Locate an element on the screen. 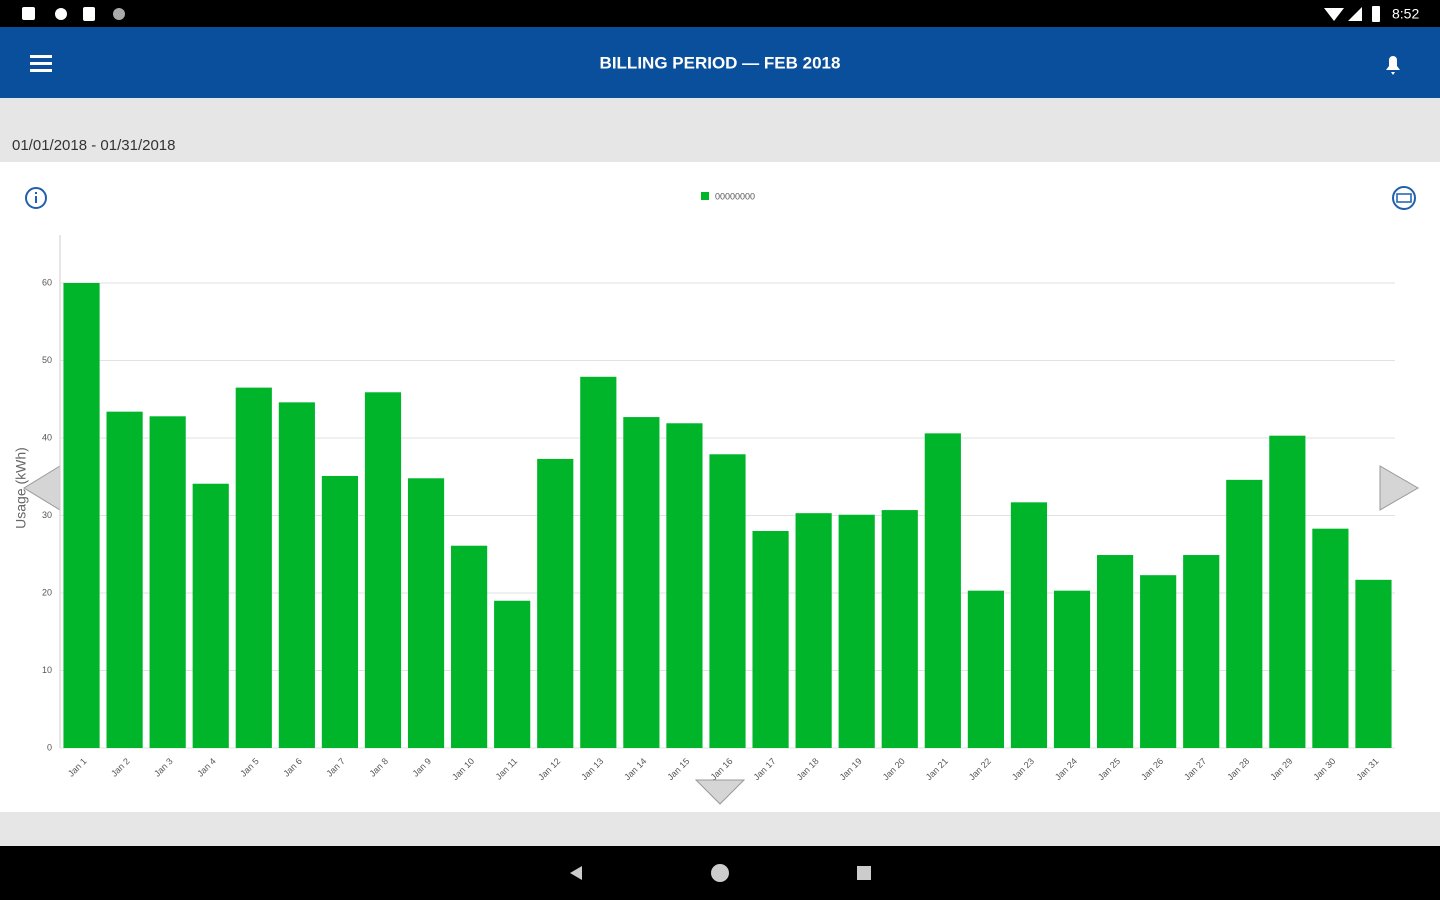  y-tick-label: 60 is located at coordinates (47, 282).